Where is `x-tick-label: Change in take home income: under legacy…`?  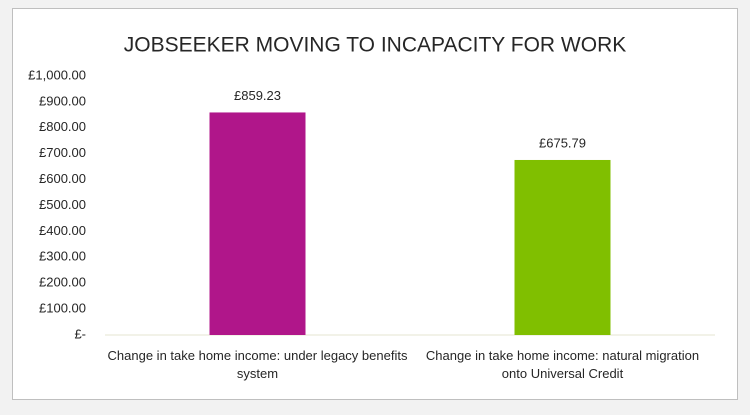 x-tick-label: Change in take home income: under legacy… is located at coordinates (257, 364).